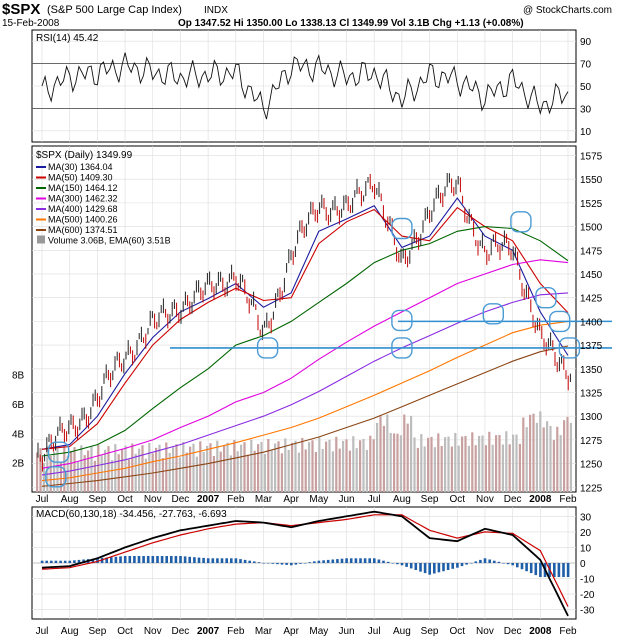 The image size is (620, 639). I want to click on price-tick-label: 1500, so click(591, 228).